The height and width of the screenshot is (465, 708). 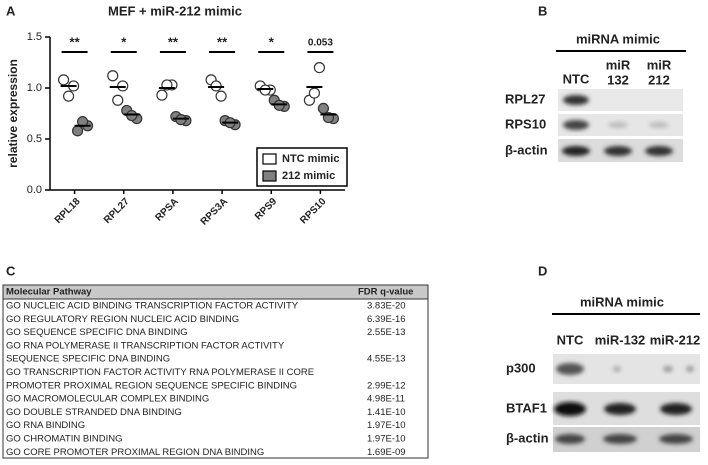 I want to click on x-tick-label: RPS10, so click(x=313, y=211).